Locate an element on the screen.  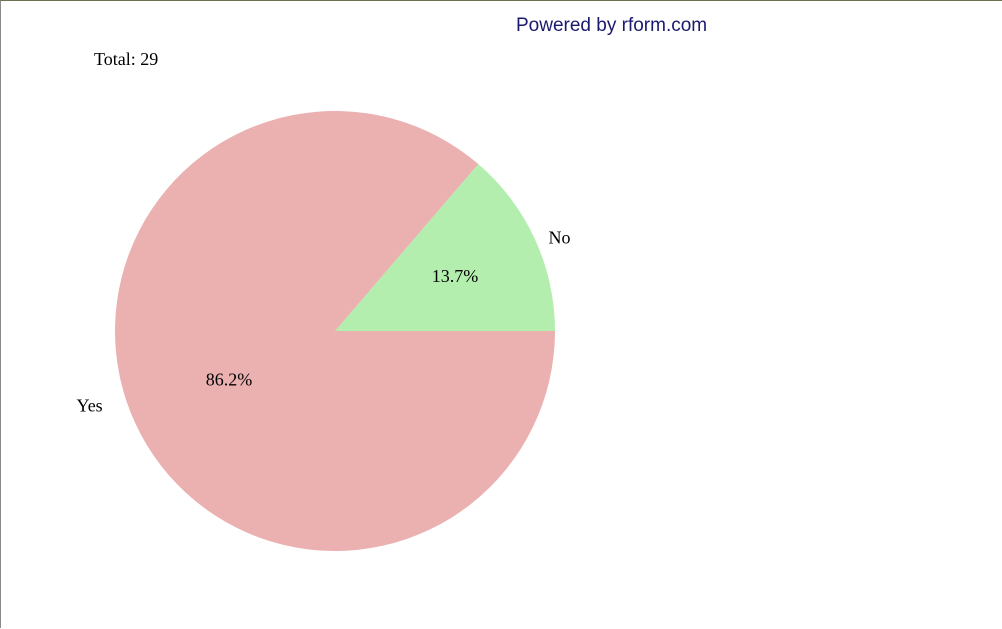
slice-name-label-yes: Yes is located at coordinates (90, 406).